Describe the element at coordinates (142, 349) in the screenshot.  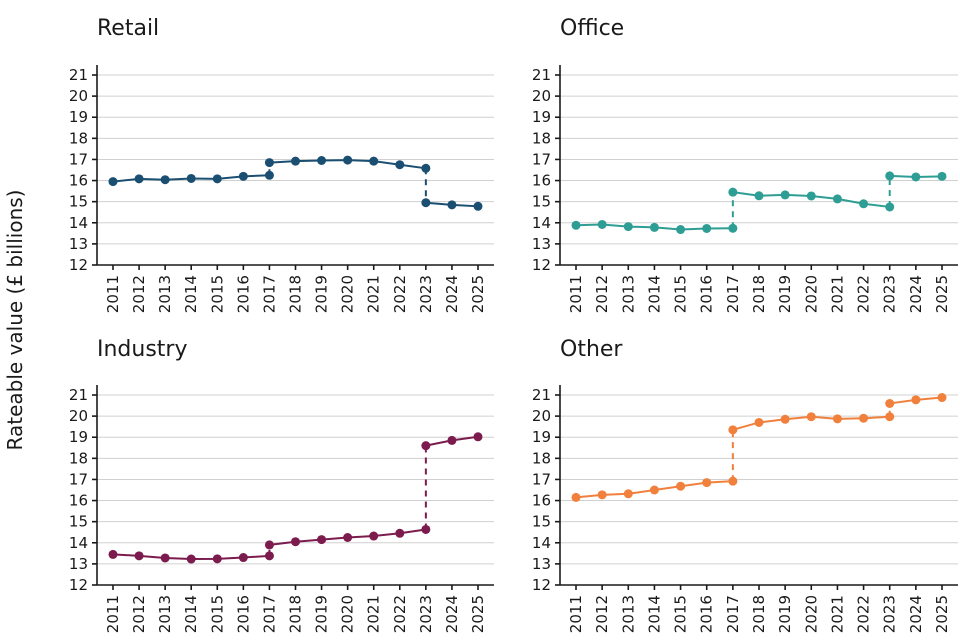
I see `panel-title-industry: Industry` at that location.